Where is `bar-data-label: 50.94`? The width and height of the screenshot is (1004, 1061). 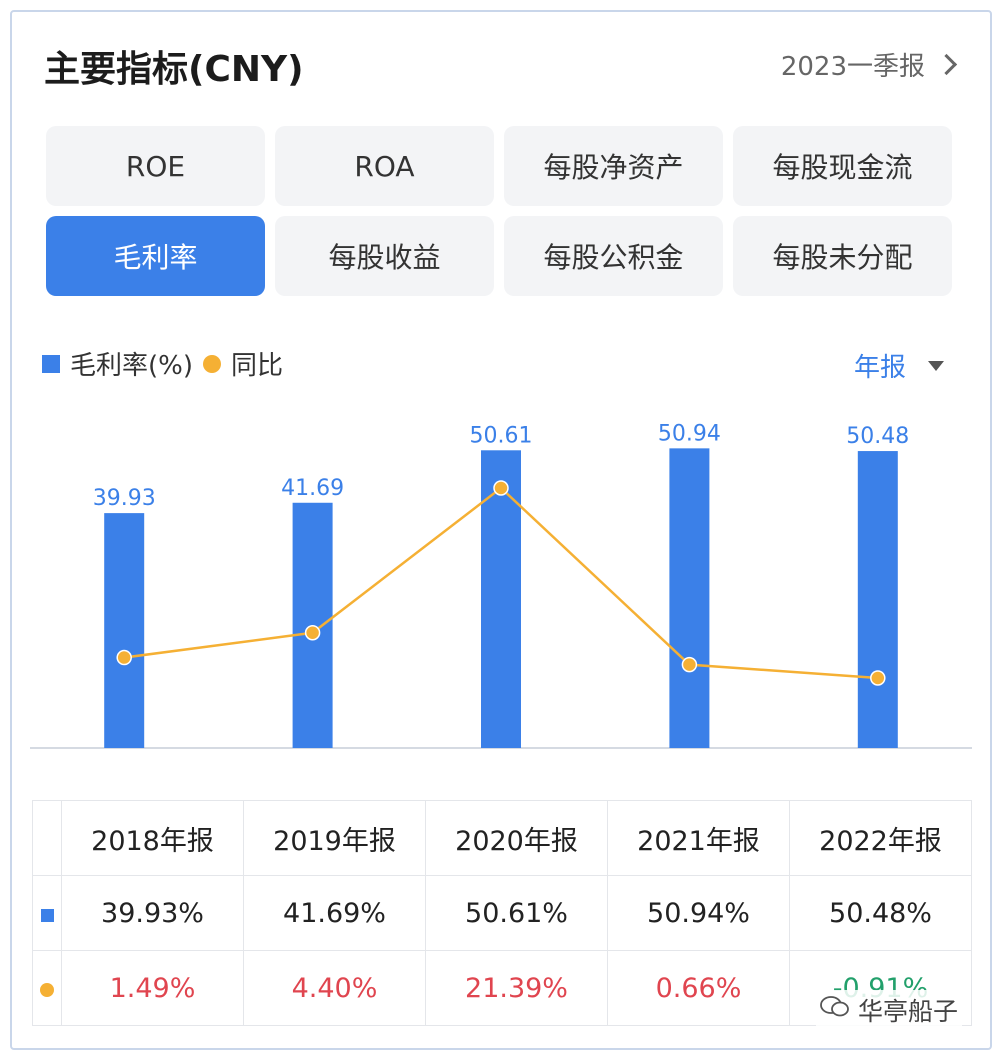 bar-data-label: 50.94 is located at coordinates (689, 433).